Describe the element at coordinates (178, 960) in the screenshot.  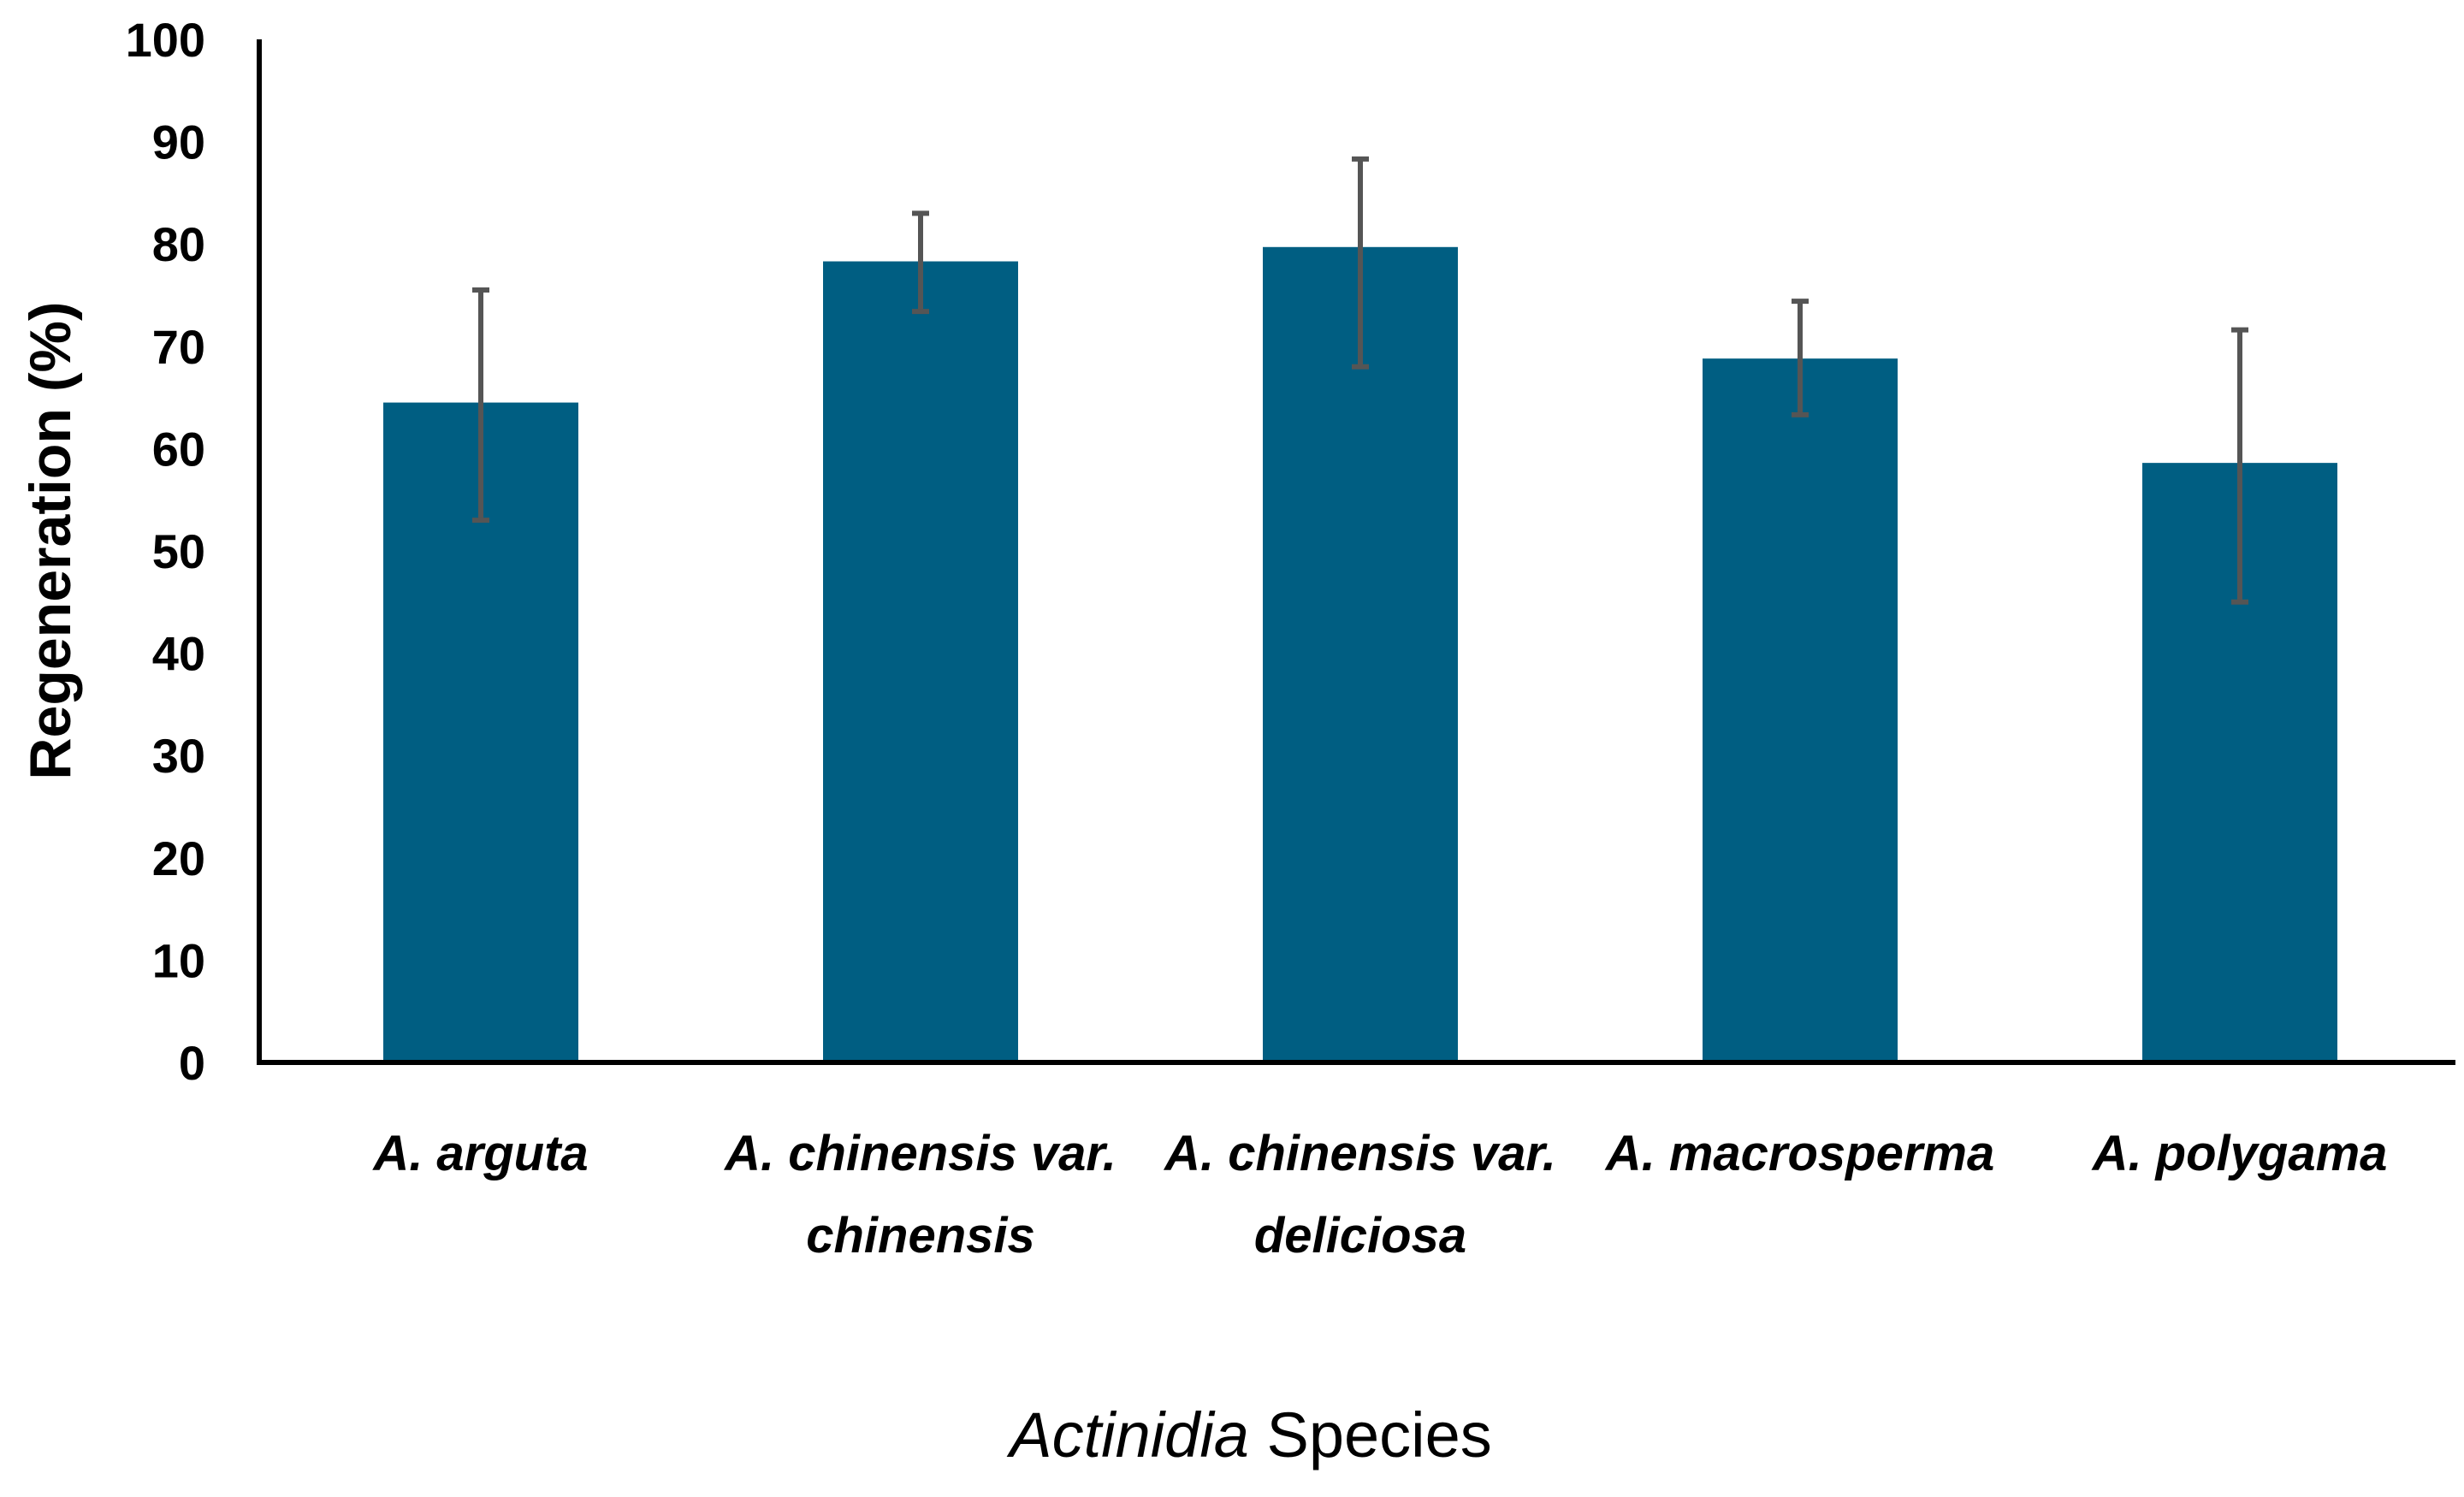
I see `y-tick-label: 10` at that location.